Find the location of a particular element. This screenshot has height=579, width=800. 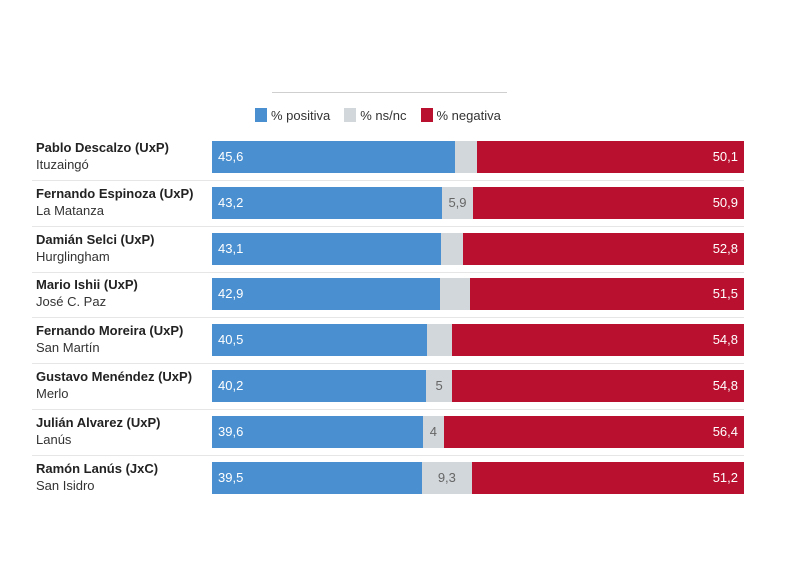

stacked-bar: 43,2 5,9 50,9 is located at coordinates (478, 202).